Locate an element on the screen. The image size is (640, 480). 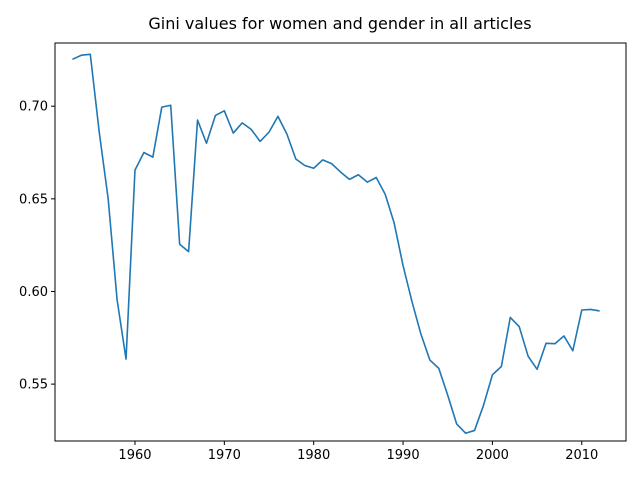
y-tick-label: 0.60 is located at coordinates (33, 292).